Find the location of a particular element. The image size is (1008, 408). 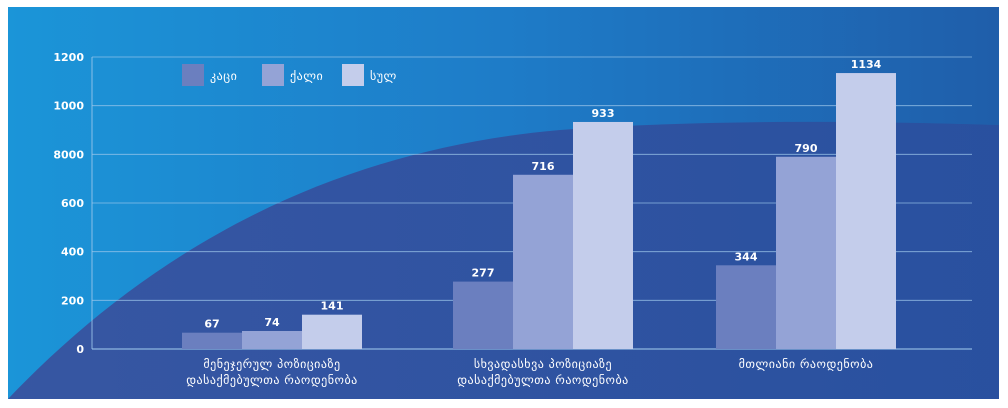

legend-label: ქალი is located at coordinates (306, 76).